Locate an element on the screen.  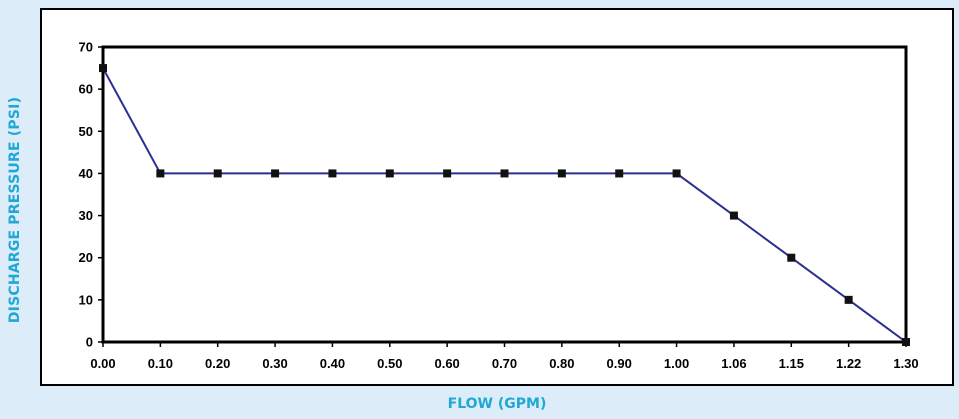
y-tick-label: 60 is located at coordinates (86, 89).